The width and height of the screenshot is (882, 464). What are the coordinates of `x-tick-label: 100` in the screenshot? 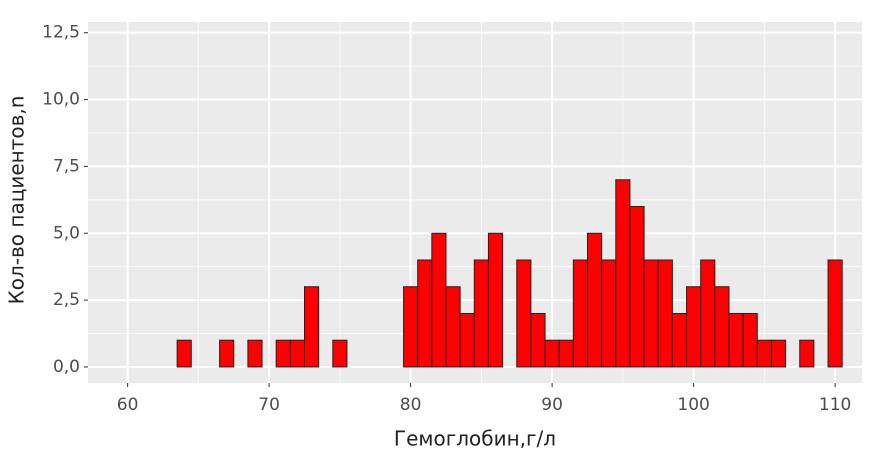 It's located at (693, 405).